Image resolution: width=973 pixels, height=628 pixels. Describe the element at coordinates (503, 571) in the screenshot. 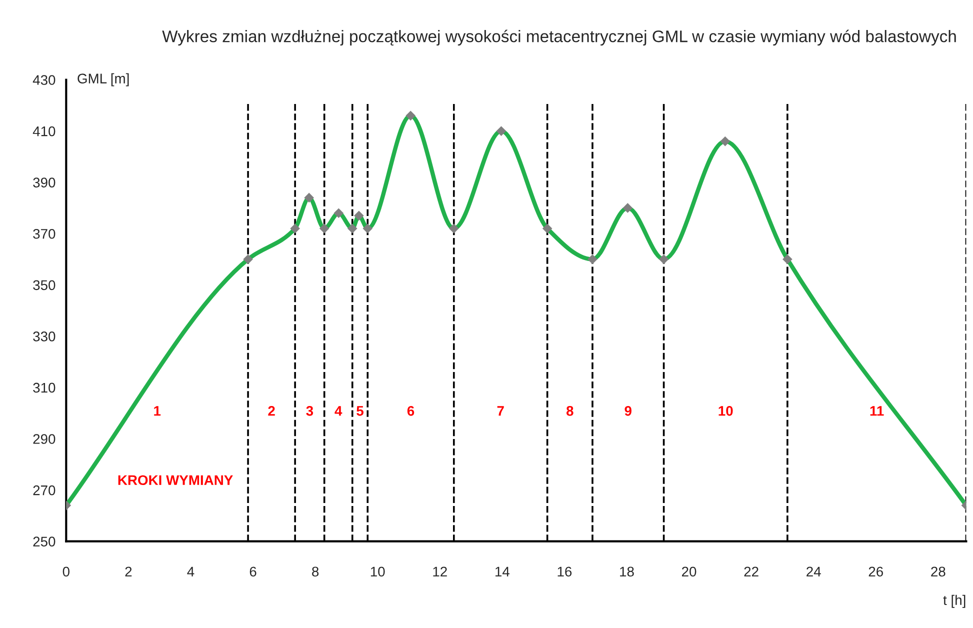

I see `x-tick-label: 14` at that location.